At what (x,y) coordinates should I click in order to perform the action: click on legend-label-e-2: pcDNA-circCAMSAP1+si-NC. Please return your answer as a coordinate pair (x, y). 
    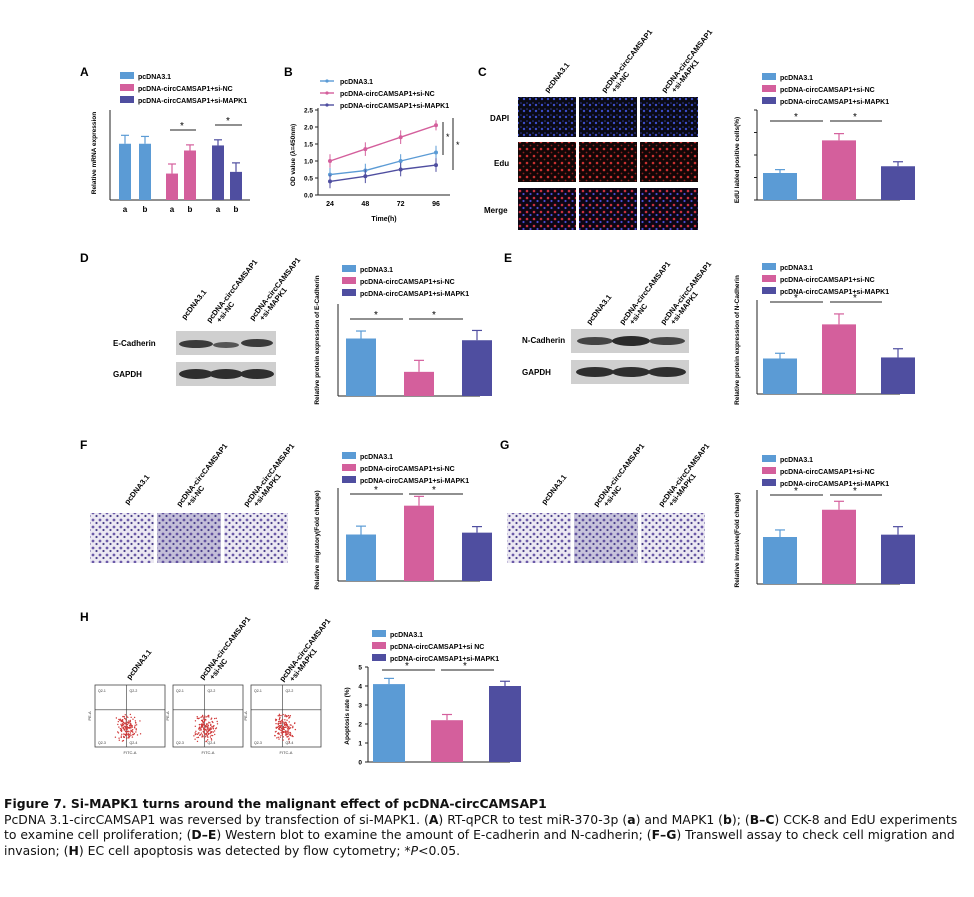
    Looking at the image, I should click on (827, 280).